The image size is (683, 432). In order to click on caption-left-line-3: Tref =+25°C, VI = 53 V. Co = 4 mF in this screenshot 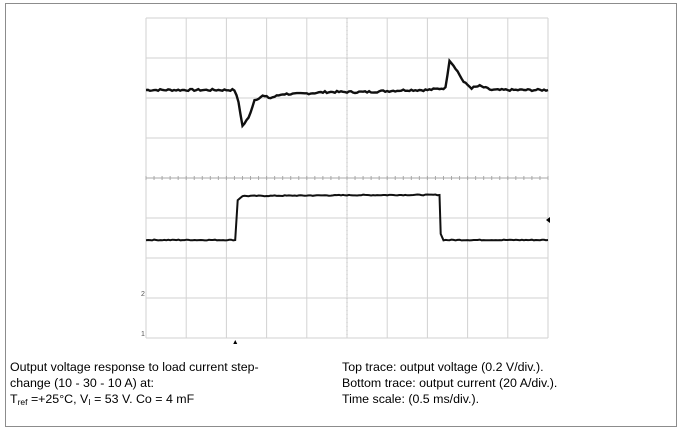, I will do `click(134, 399)`.